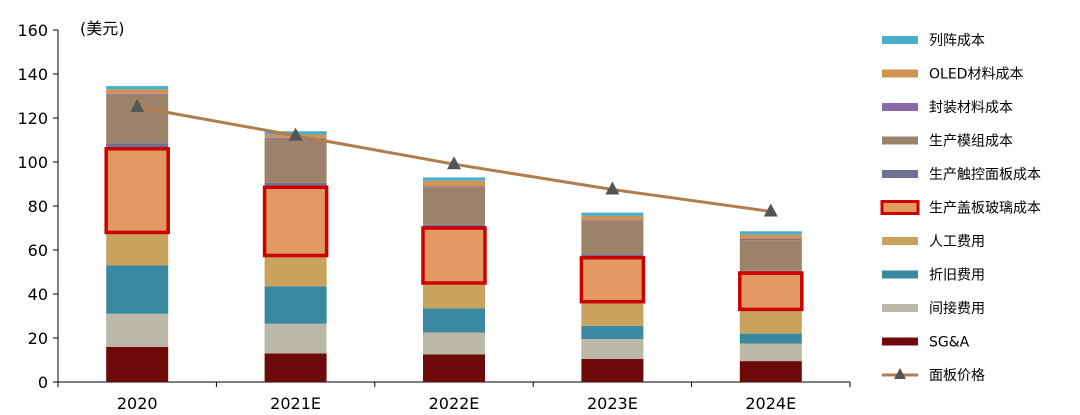  What do you see at coordinates (137, 364) in the screenshot?
I see `bar-sg-a-2020` at bounding box center [137, 364].